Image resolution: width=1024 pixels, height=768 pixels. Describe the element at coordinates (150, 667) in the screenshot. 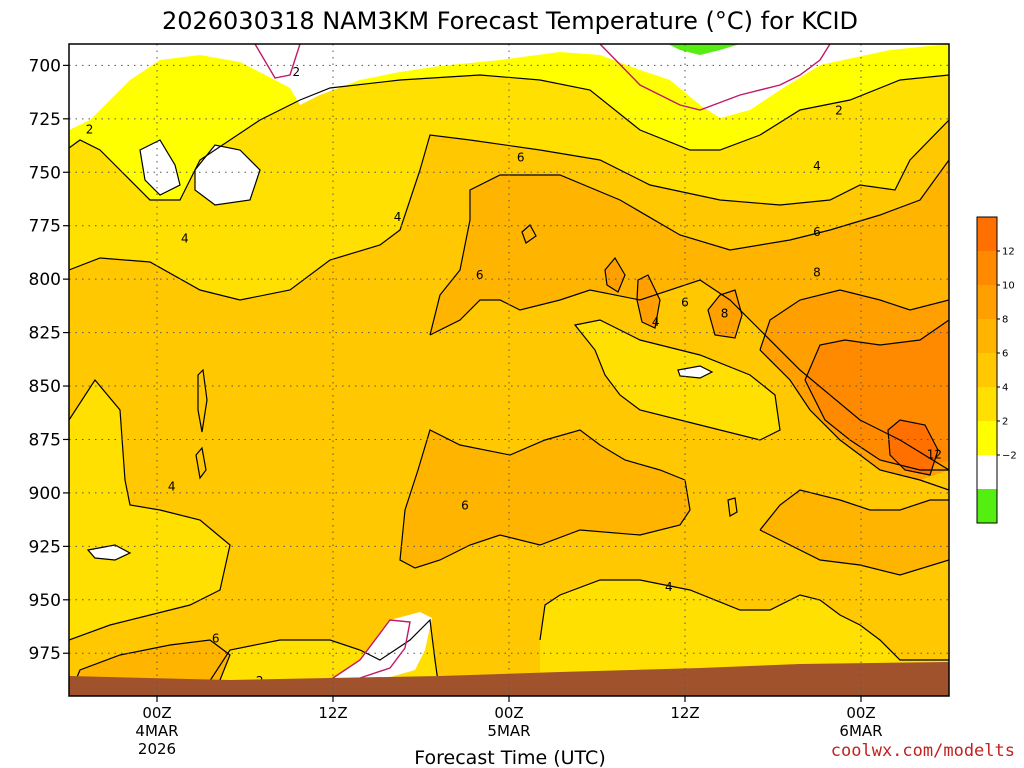

I see `contour-6c-bottom-left` at that location.